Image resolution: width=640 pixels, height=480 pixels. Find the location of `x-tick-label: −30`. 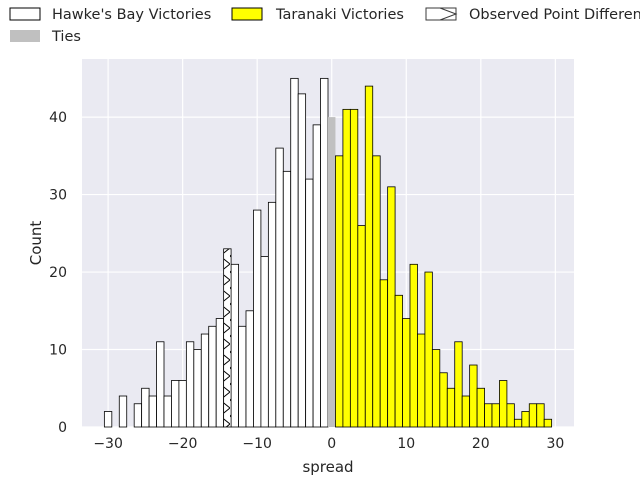

x-tick-label: −30 is located at coordinates (108, 444).